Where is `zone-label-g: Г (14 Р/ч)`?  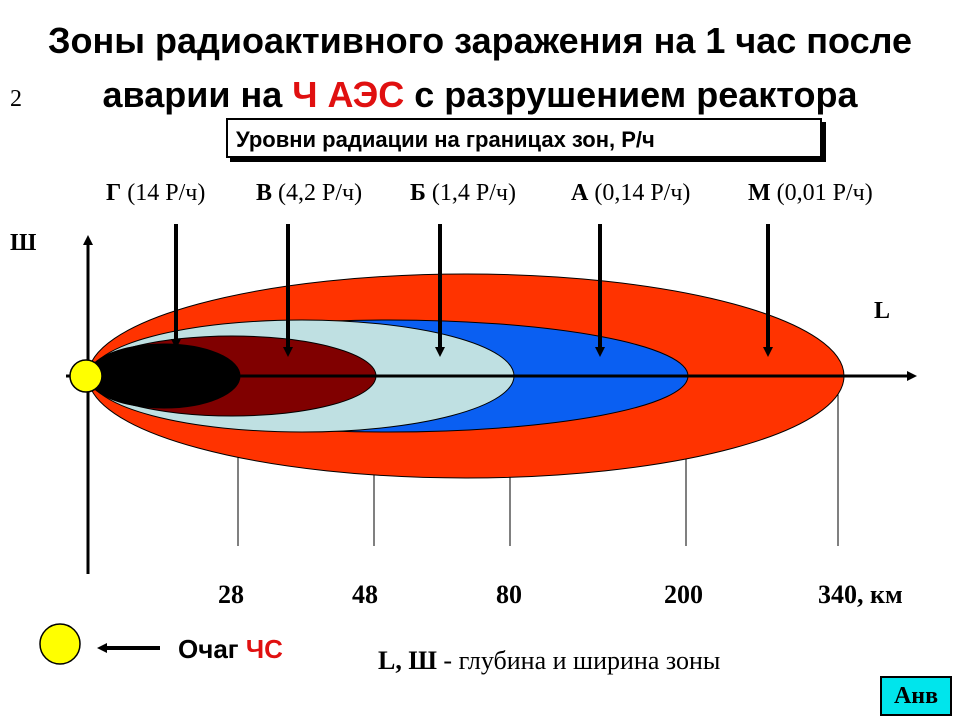
zone-label-g: Г (14 Р/ч) is located at coordinates (156, 193).